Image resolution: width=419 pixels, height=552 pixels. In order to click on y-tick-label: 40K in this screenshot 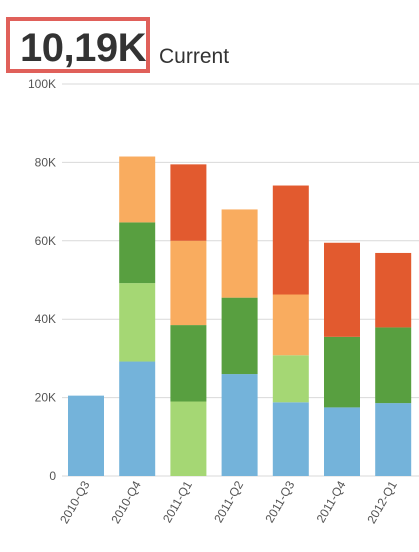, I will do `click(45, 319)`.